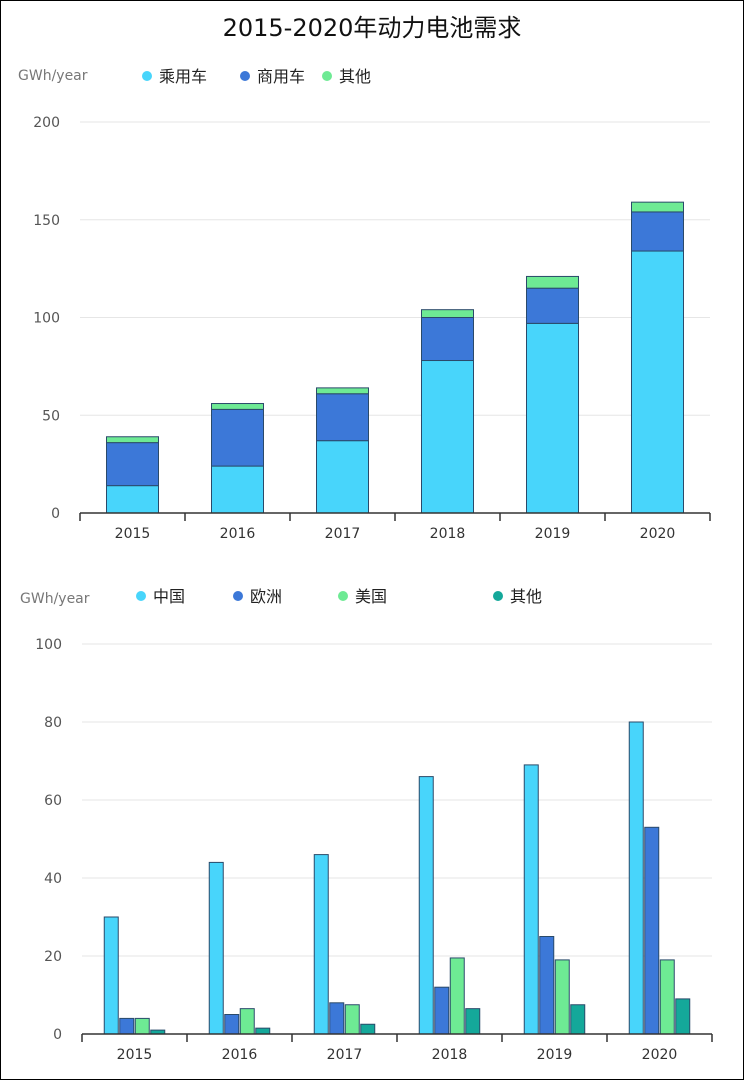 The width and height of the screenshot is (744, 1080). What do you see at coordinates (281, 76) in the screenshot?
I see `legend-label-1: 商用车` at bounding box center [281, 76].